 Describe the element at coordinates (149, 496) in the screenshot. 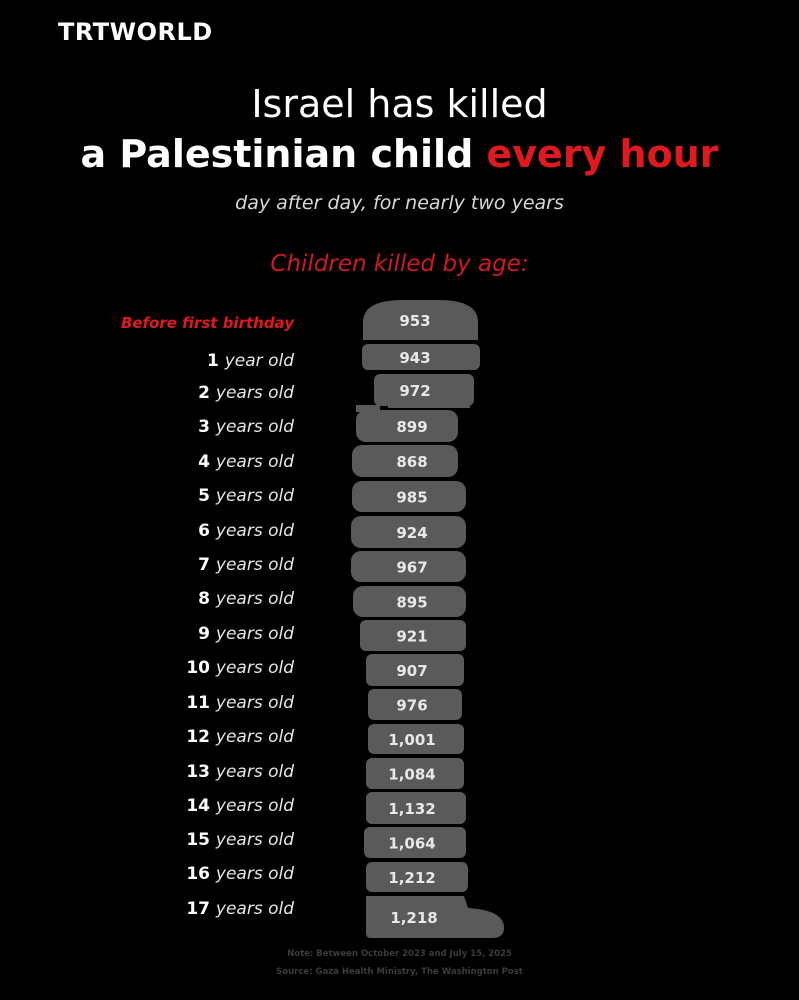

I see `age-label-5: 5 years old` at that location.